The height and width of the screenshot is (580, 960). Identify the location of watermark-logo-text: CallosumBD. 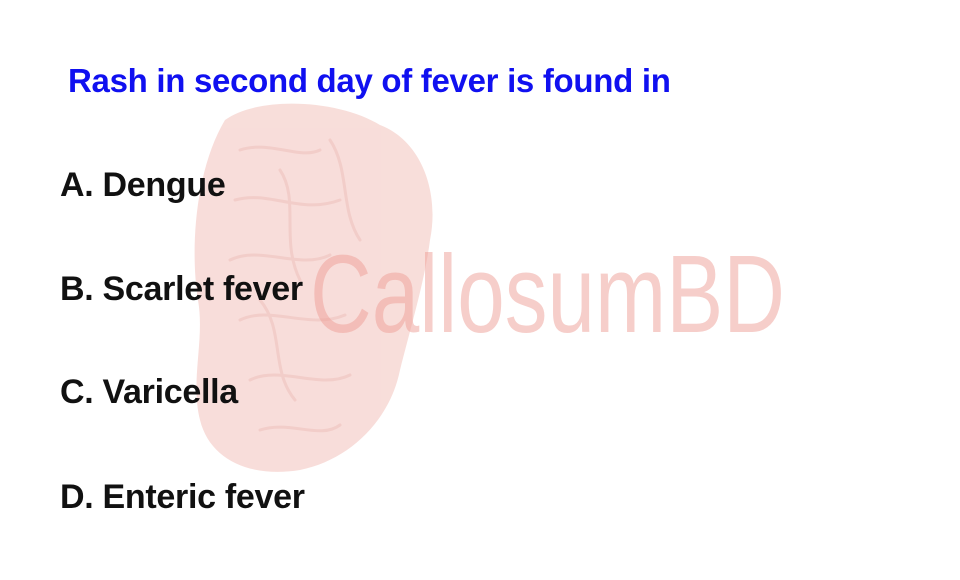
(547, 294).